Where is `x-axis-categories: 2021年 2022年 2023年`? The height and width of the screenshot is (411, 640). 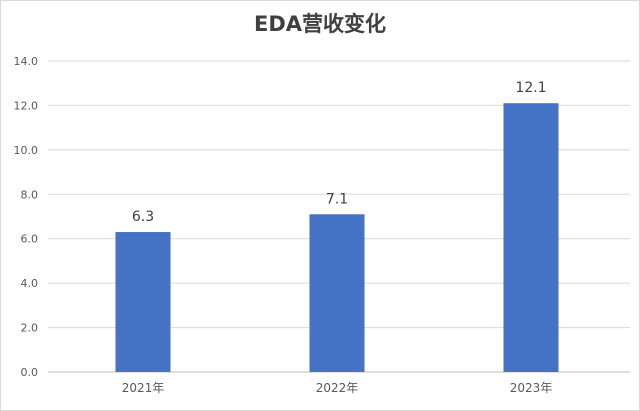
x-axis-categories: 2021年 2022年 2023年 is located at coordinates (337, 388).